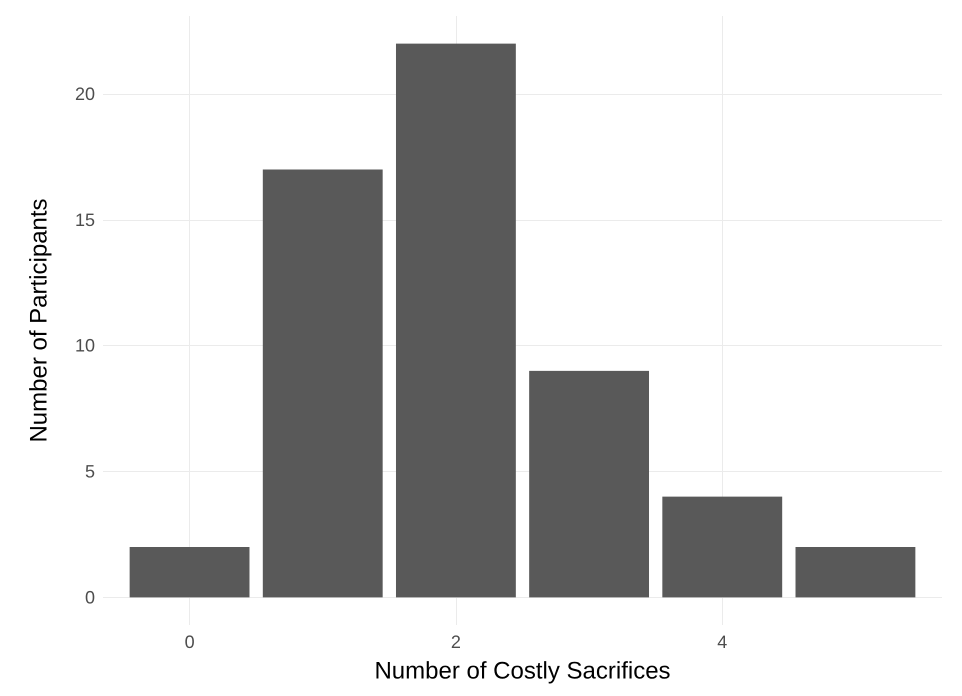 The height and width of the screenshot is (696, 962). I want to click on y-tick-label: 10, so click(84, 346).